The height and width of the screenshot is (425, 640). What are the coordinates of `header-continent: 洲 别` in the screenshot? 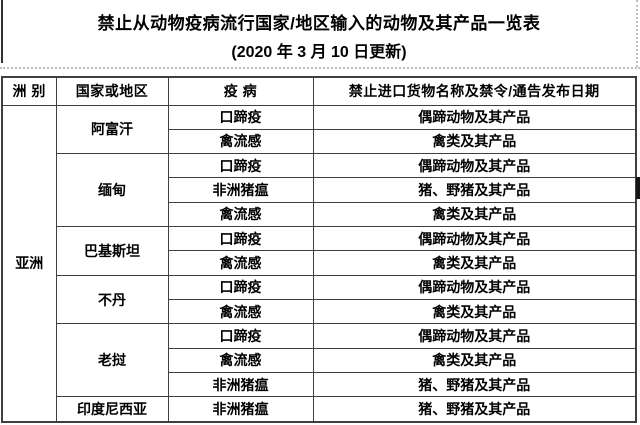 It's located at (29, 91).